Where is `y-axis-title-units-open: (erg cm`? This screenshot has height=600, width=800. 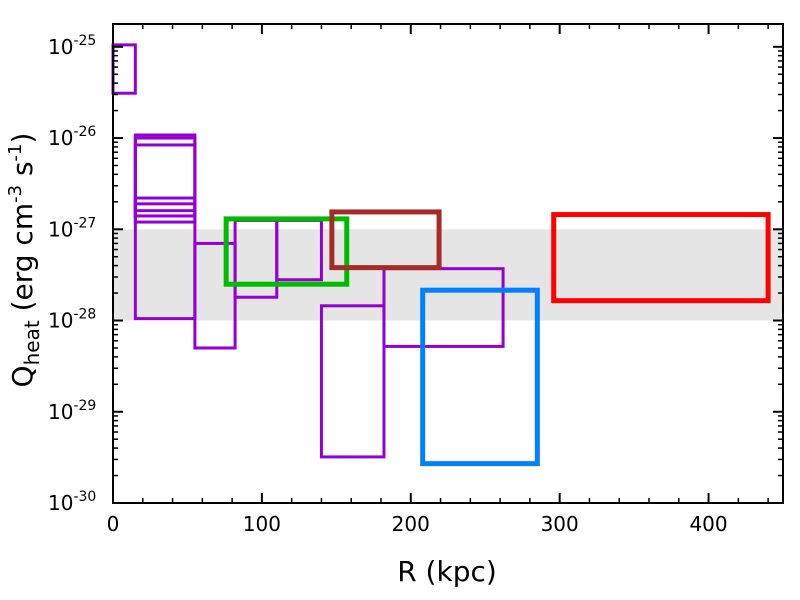 y-axis-title-units-open: (erg cm is located at coordinates (22, 261).